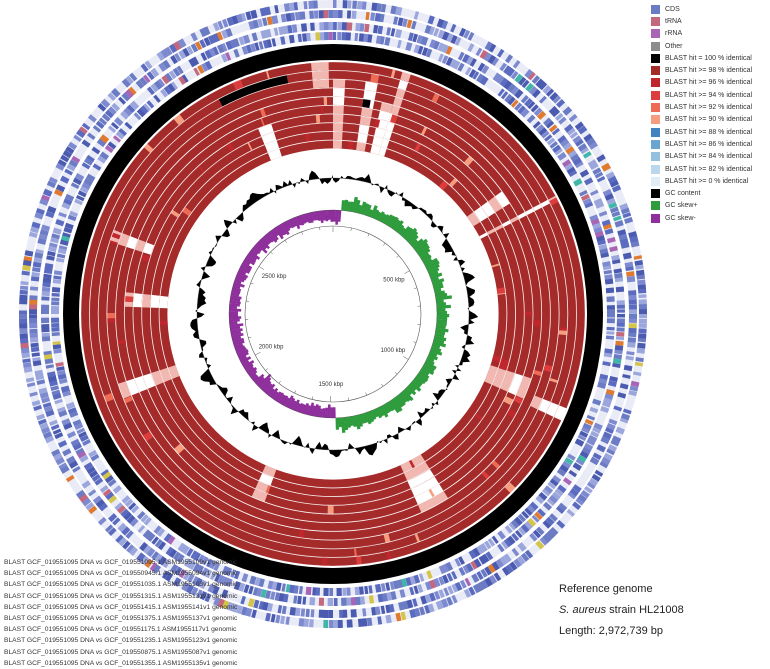 This screenshot has height=669, width=770. What do you see at coordinates (701, 169) in the screenshot?
I see `legend-item: BLAST hit >= 82 % identical` at bounding box center [701, 169].